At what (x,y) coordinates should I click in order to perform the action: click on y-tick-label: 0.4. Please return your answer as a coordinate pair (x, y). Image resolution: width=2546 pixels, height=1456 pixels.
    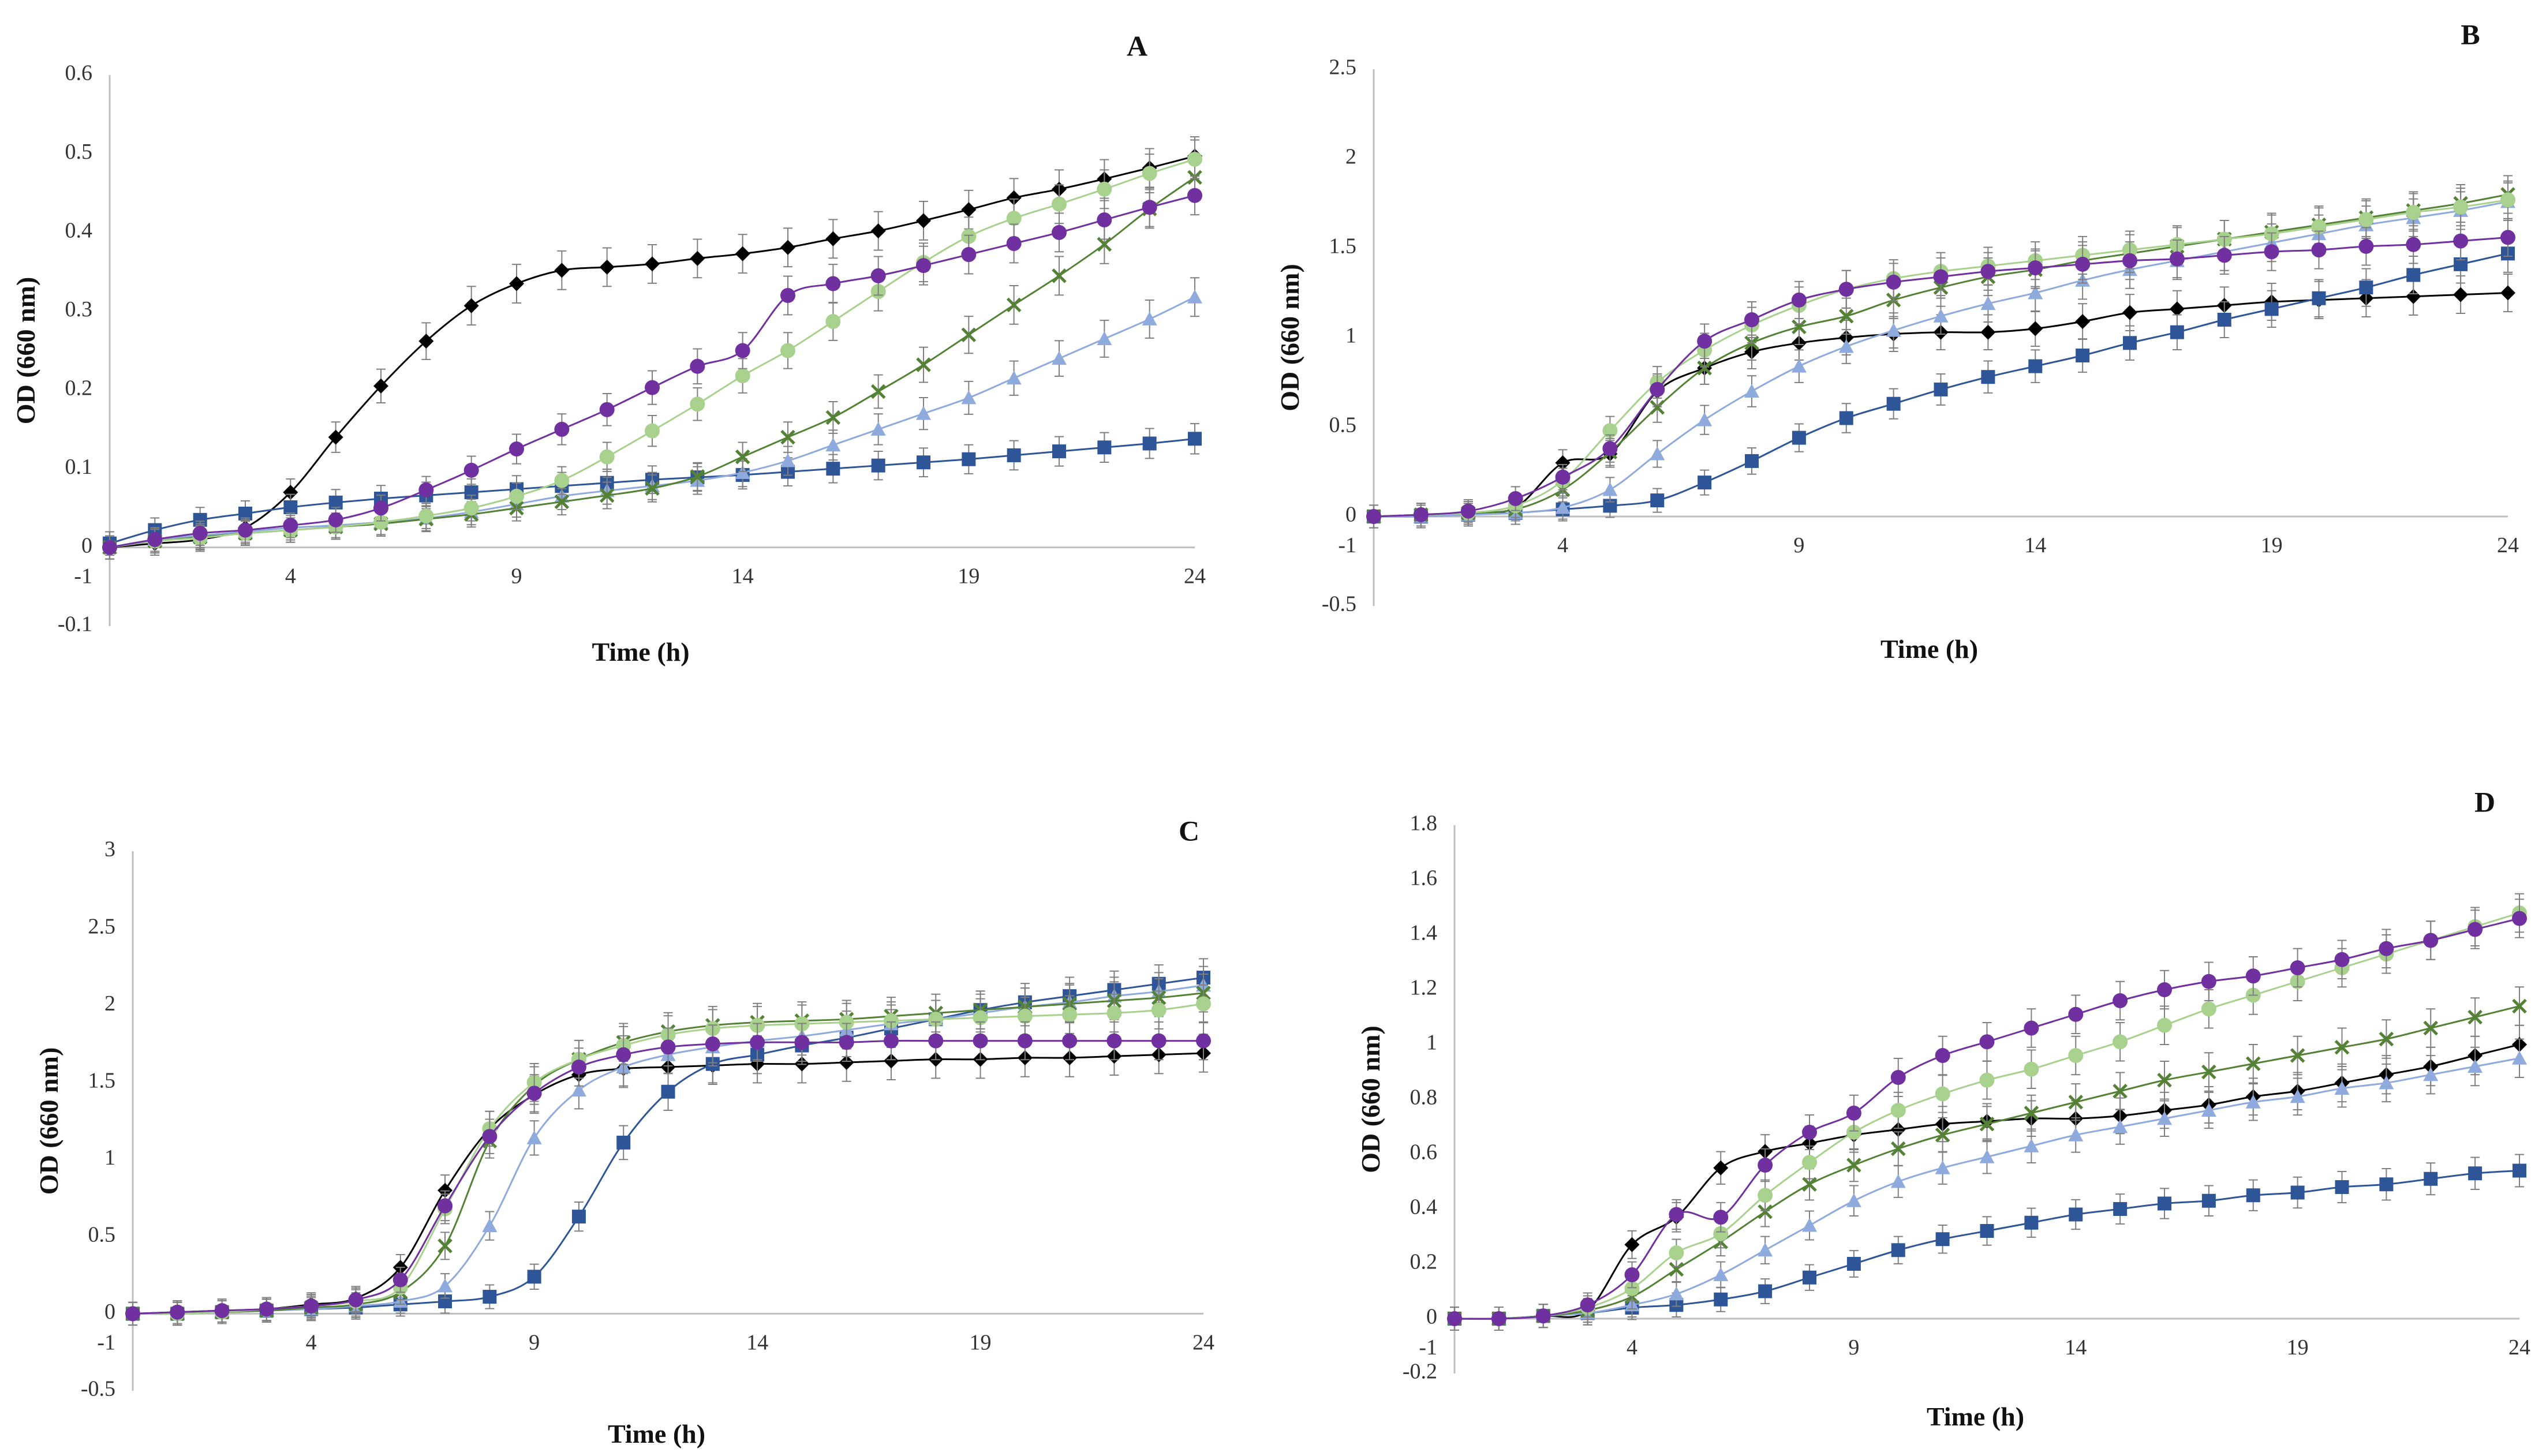
    Looking at the image, I should click on (1424, 1207).